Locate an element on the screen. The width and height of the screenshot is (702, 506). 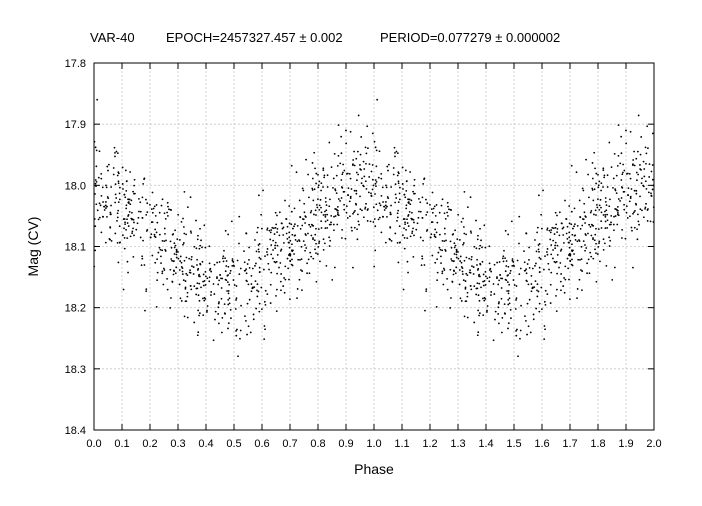
x-tick-label: 0.5 is located at coordinates (233, 444).